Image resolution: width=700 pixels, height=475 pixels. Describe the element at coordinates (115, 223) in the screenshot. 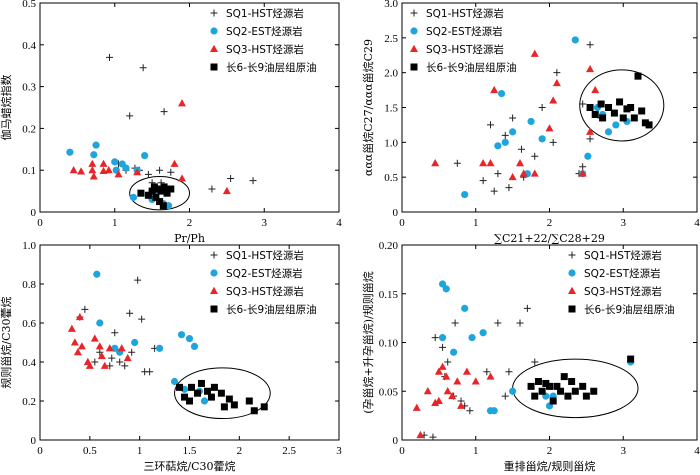

I see `x-tick-label: 1` at that location.